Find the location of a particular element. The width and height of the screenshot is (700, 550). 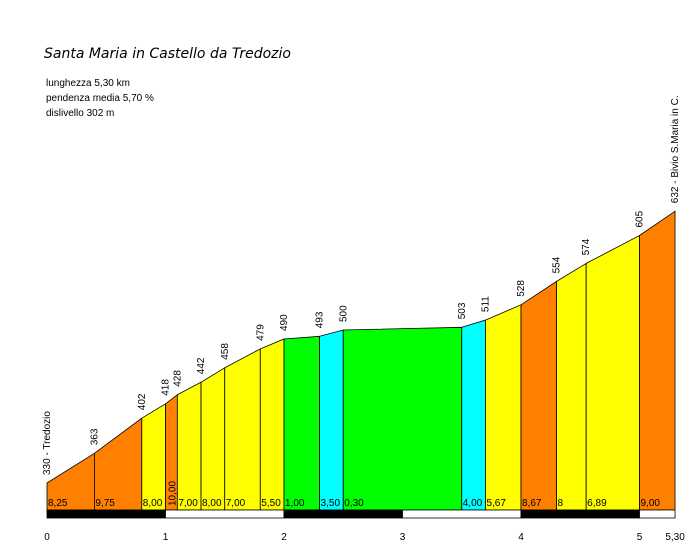

gradient-label: 8,67 is located at coordinates (532, 503).